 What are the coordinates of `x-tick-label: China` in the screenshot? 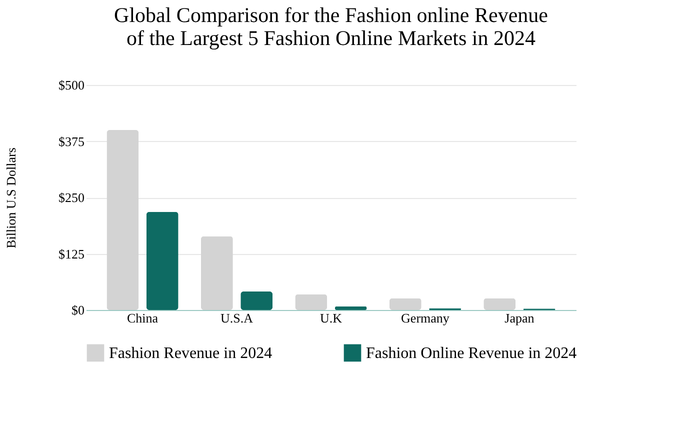 It's located at (142, 318).